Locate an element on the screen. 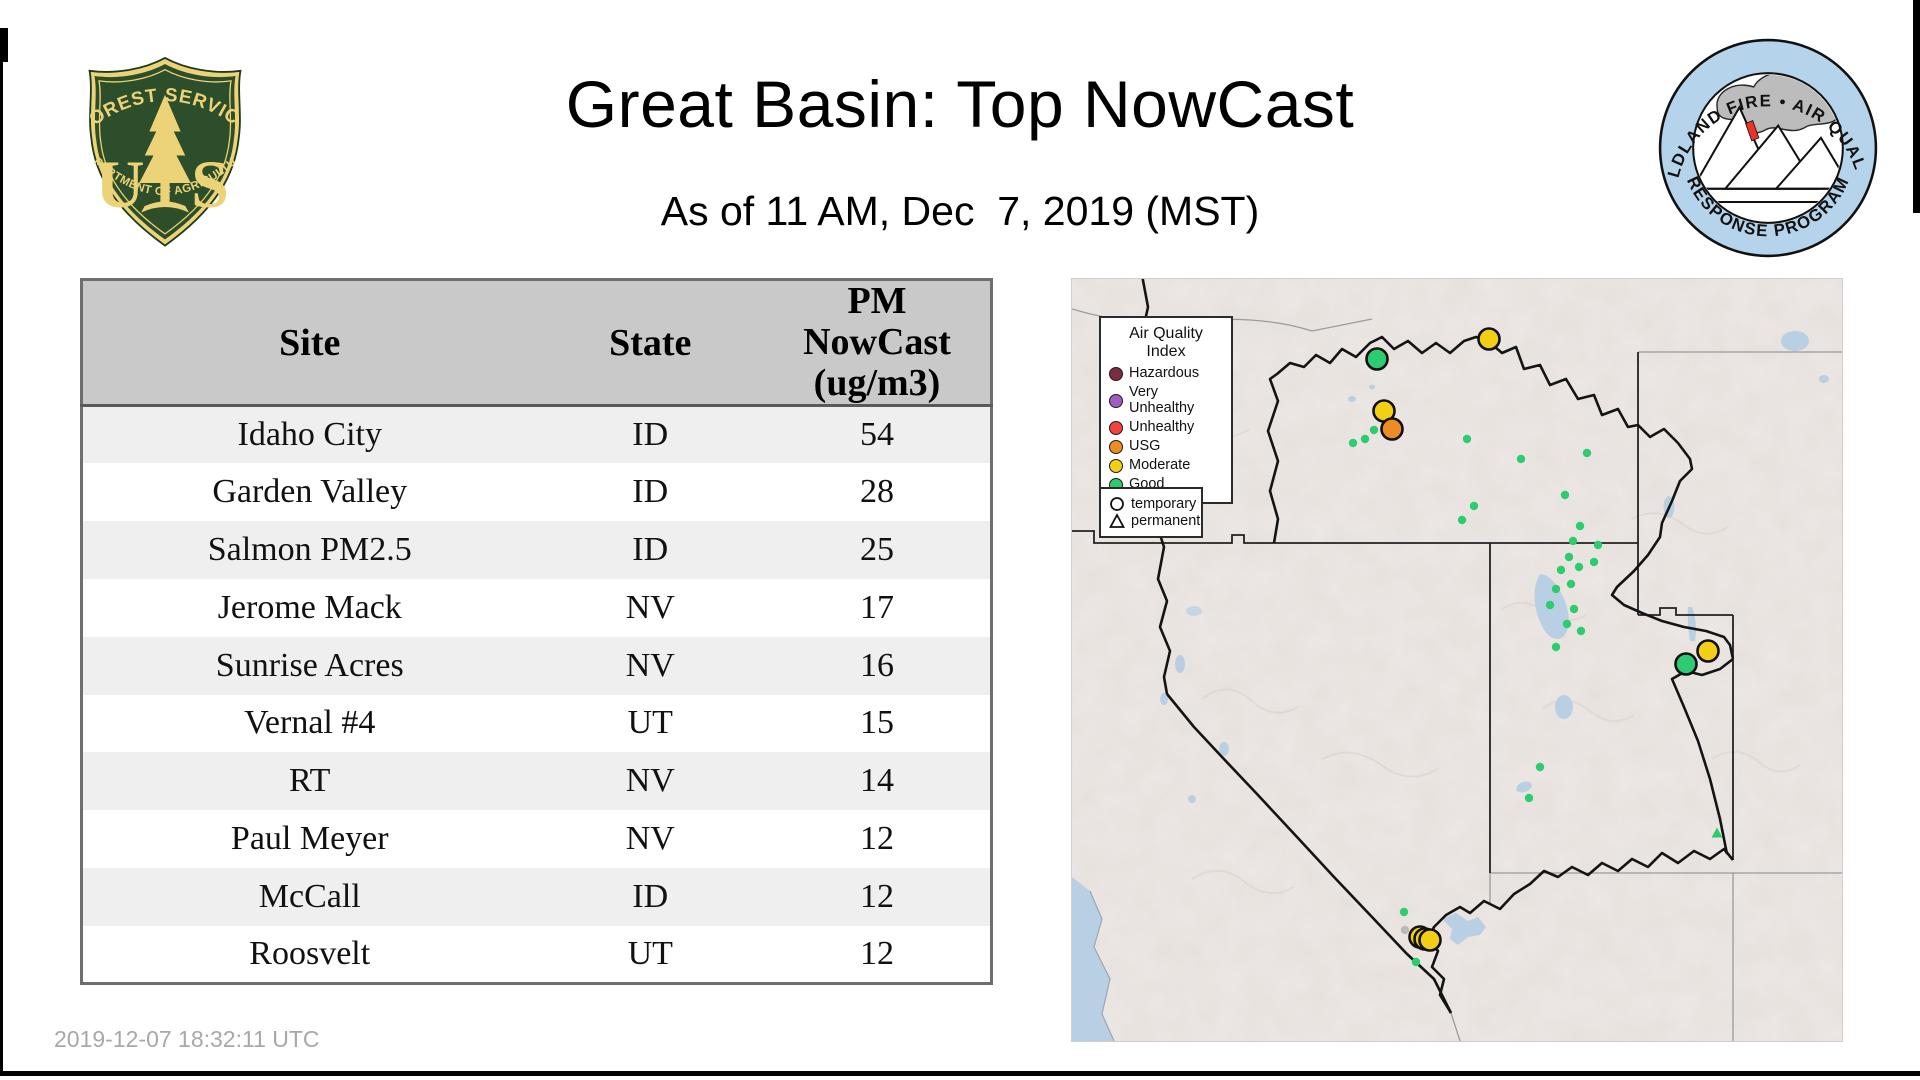 The width and height of the screenshot is (1920, 1080). generation-timestamp: 2019-12-07 18:32:11 UTC is located at coordinates (187, 1039).